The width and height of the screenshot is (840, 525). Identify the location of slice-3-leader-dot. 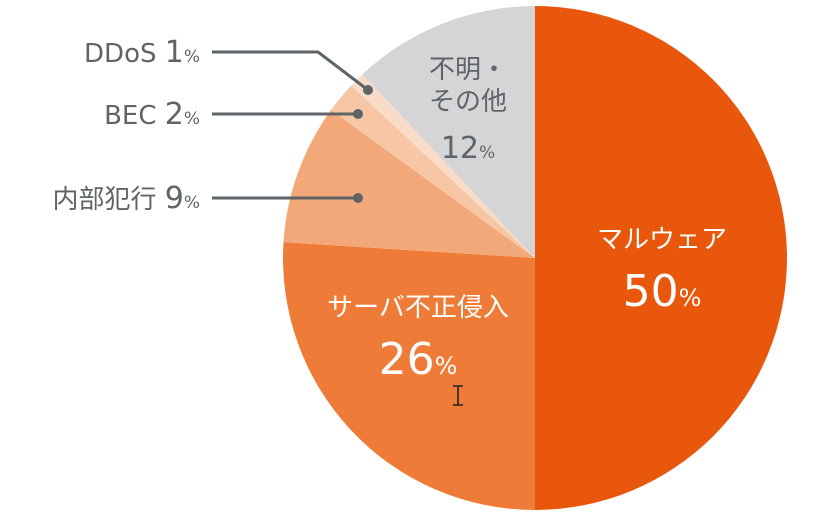
(358, 198).